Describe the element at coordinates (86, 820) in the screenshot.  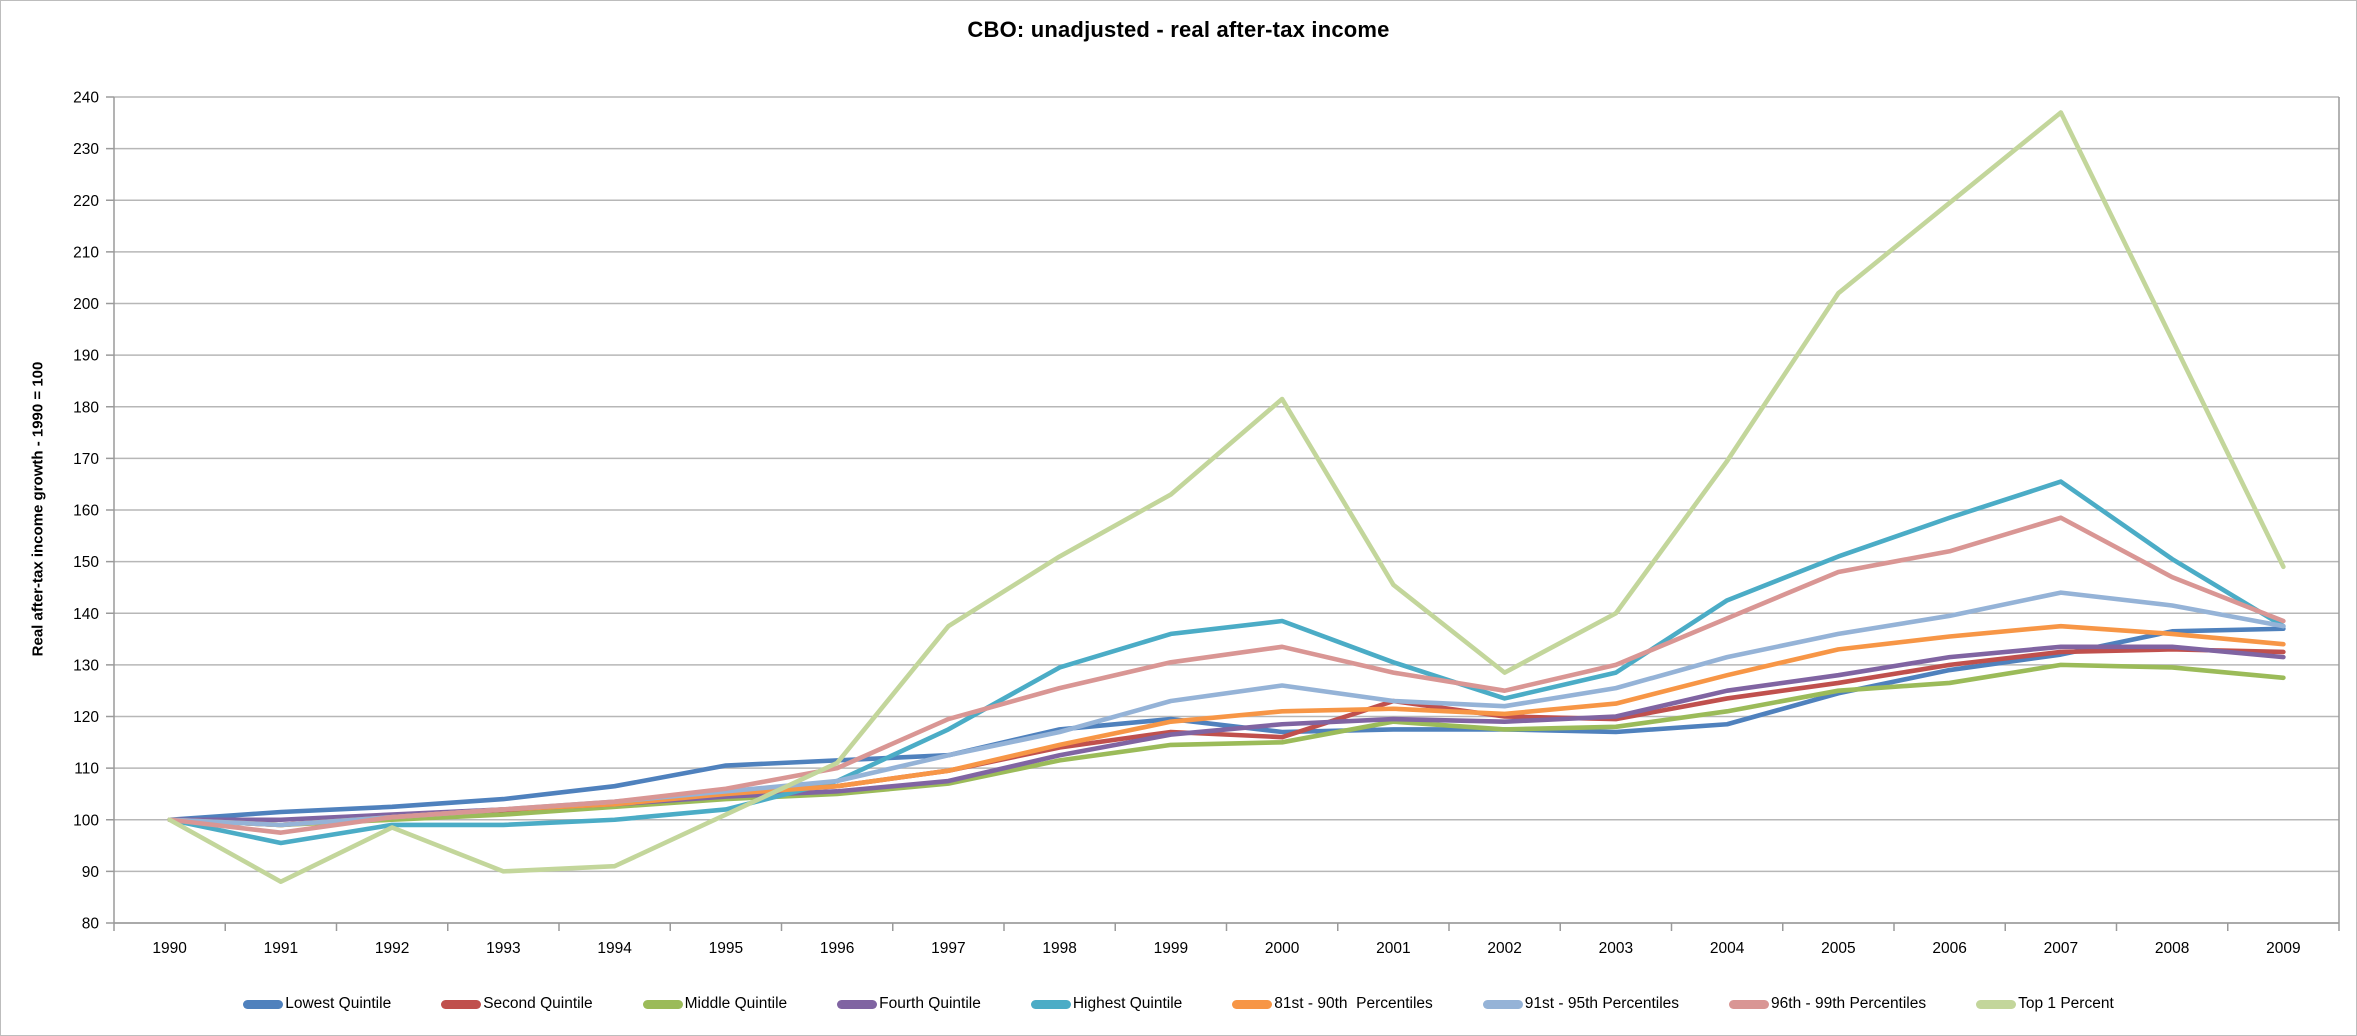
I see `y-tick-label: 100` at that location.